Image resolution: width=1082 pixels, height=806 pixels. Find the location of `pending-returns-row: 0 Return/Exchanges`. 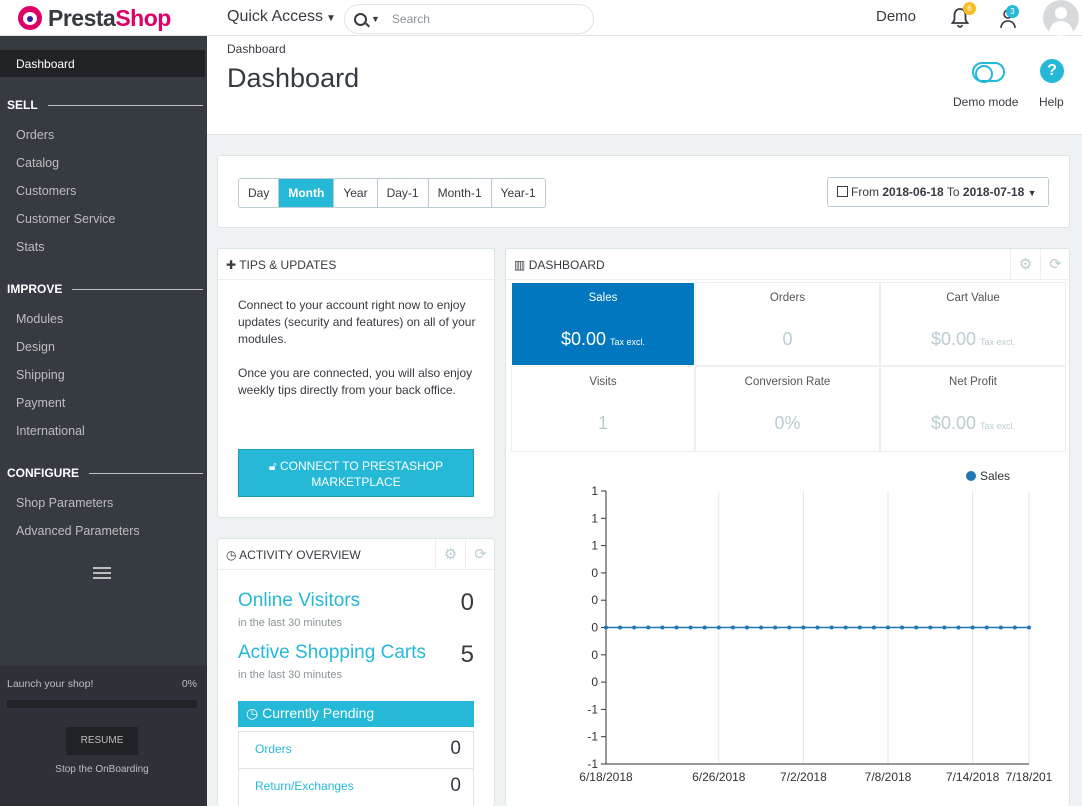

pending-returns-row: 0 Return/Exchanges is located at coordinates (356, 787).